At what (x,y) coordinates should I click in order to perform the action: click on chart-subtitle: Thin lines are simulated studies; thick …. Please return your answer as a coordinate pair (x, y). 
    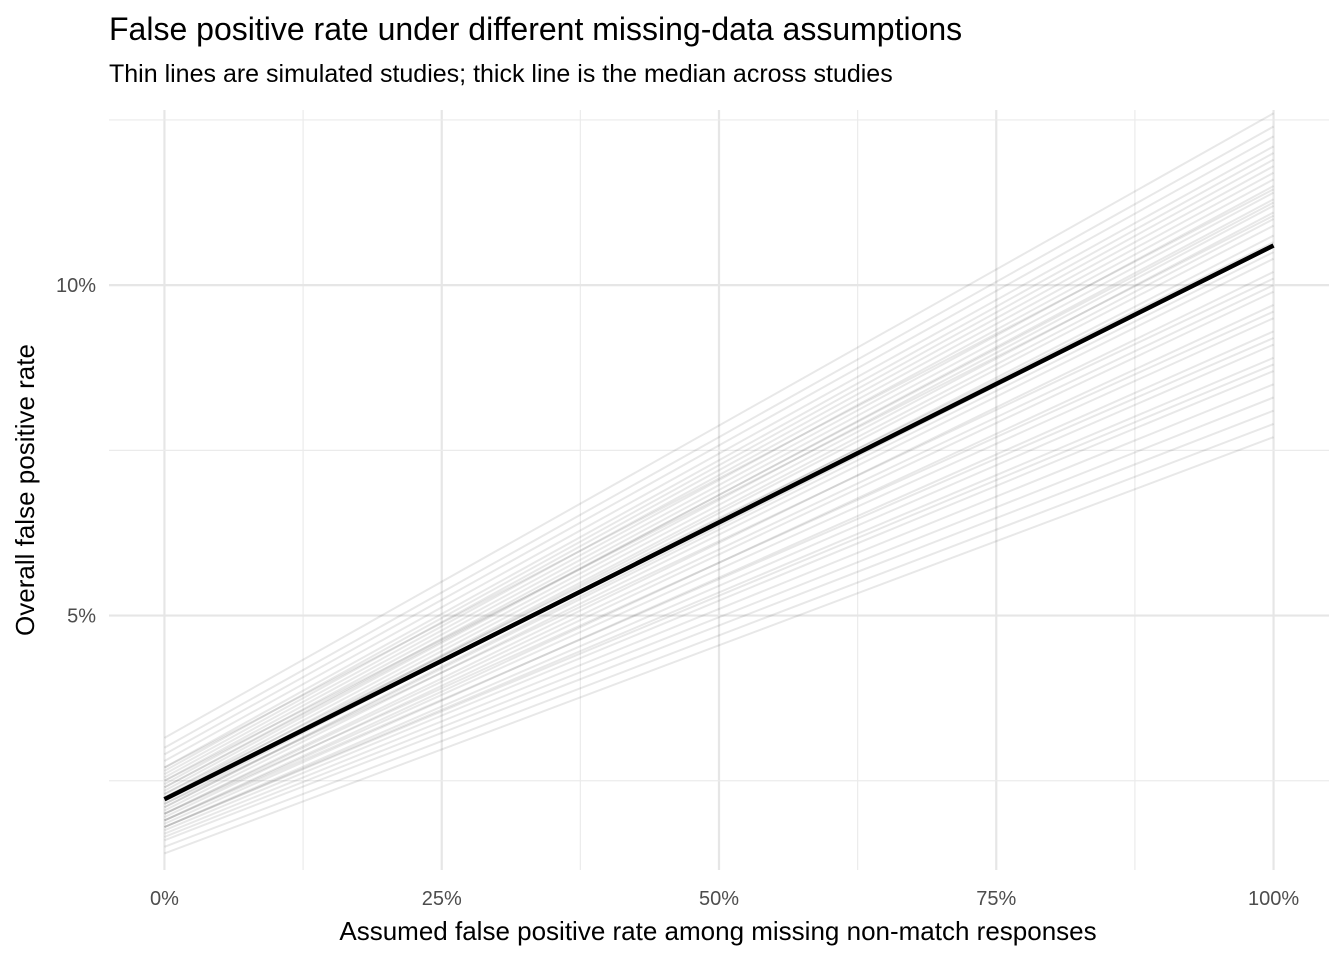
    Looking at the image, I should click on (501, 74).